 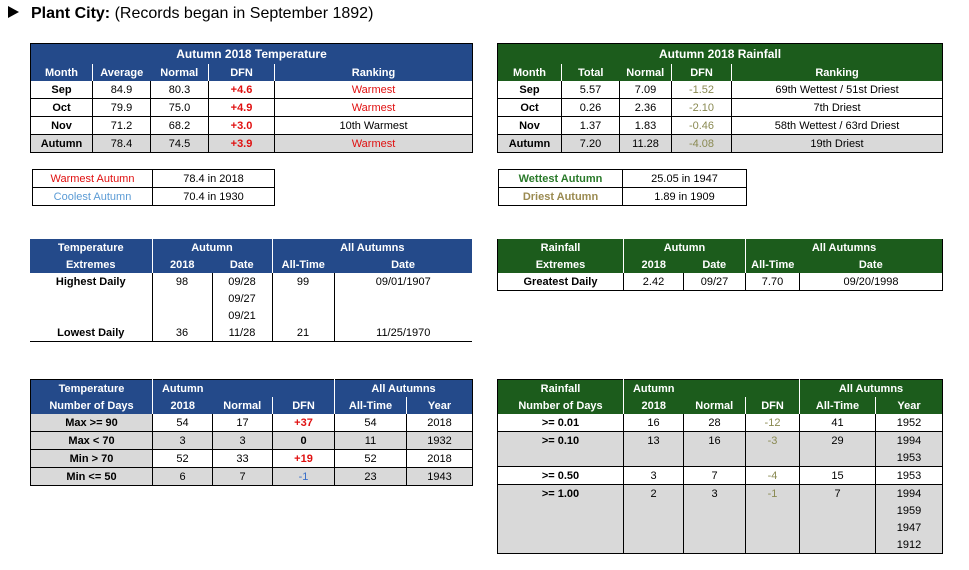 I want to click on col-header: Average, so click(x=121, y=72).